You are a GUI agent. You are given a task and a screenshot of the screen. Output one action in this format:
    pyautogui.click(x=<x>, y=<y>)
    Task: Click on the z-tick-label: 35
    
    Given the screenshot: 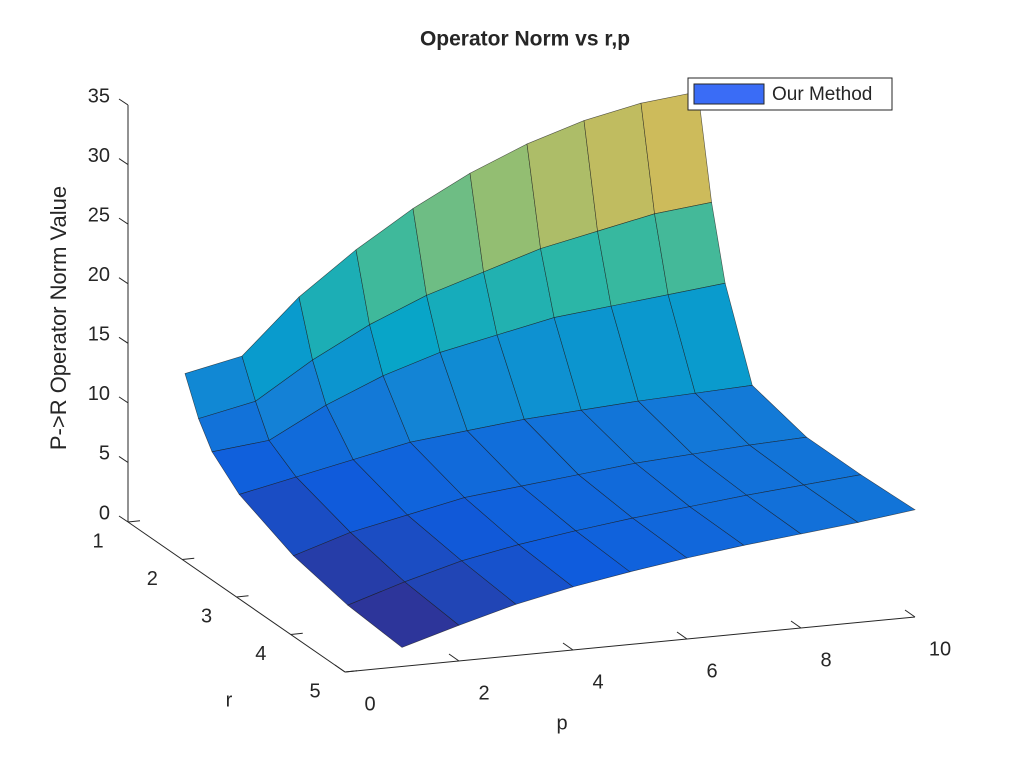 What is the action you would take?
    pyautogui.click(x=99, y=96)
    